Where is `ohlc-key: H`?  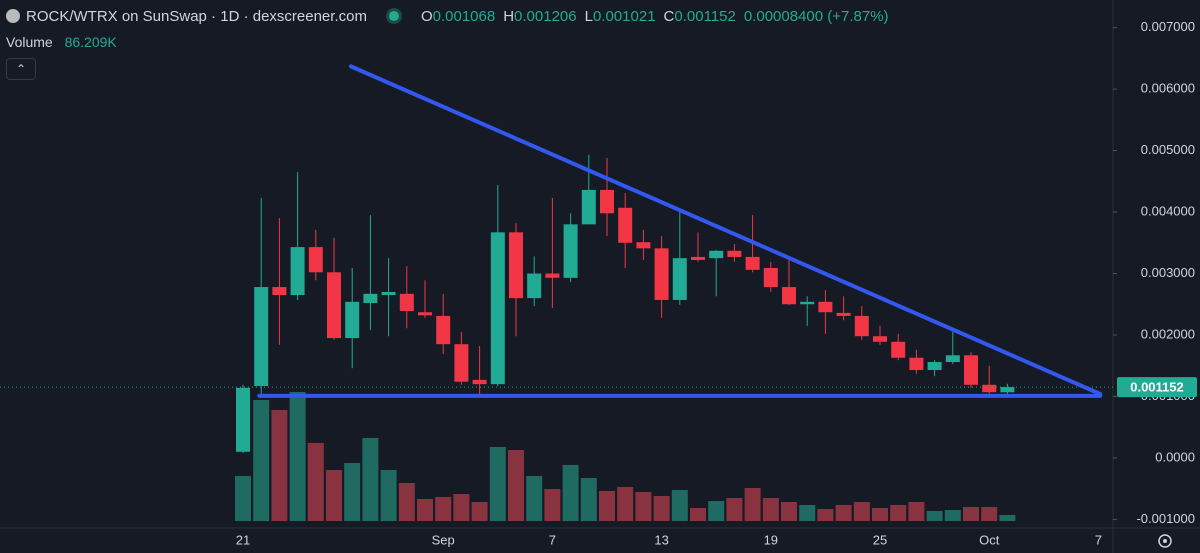 ohlc-key: H is located at coordinates (509, 16).